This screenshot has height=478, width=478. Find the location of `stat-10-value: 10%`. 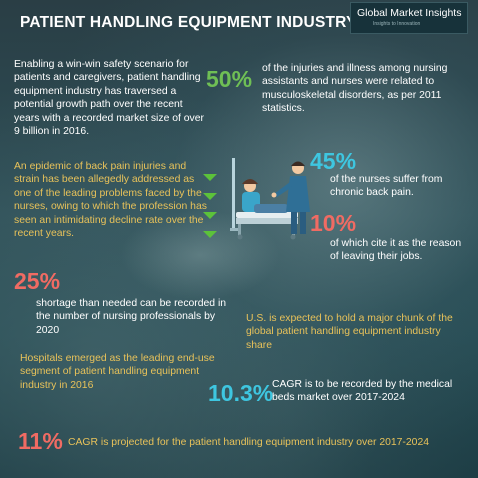

stat-10-value: 10% is located at coordinates (333, 223).